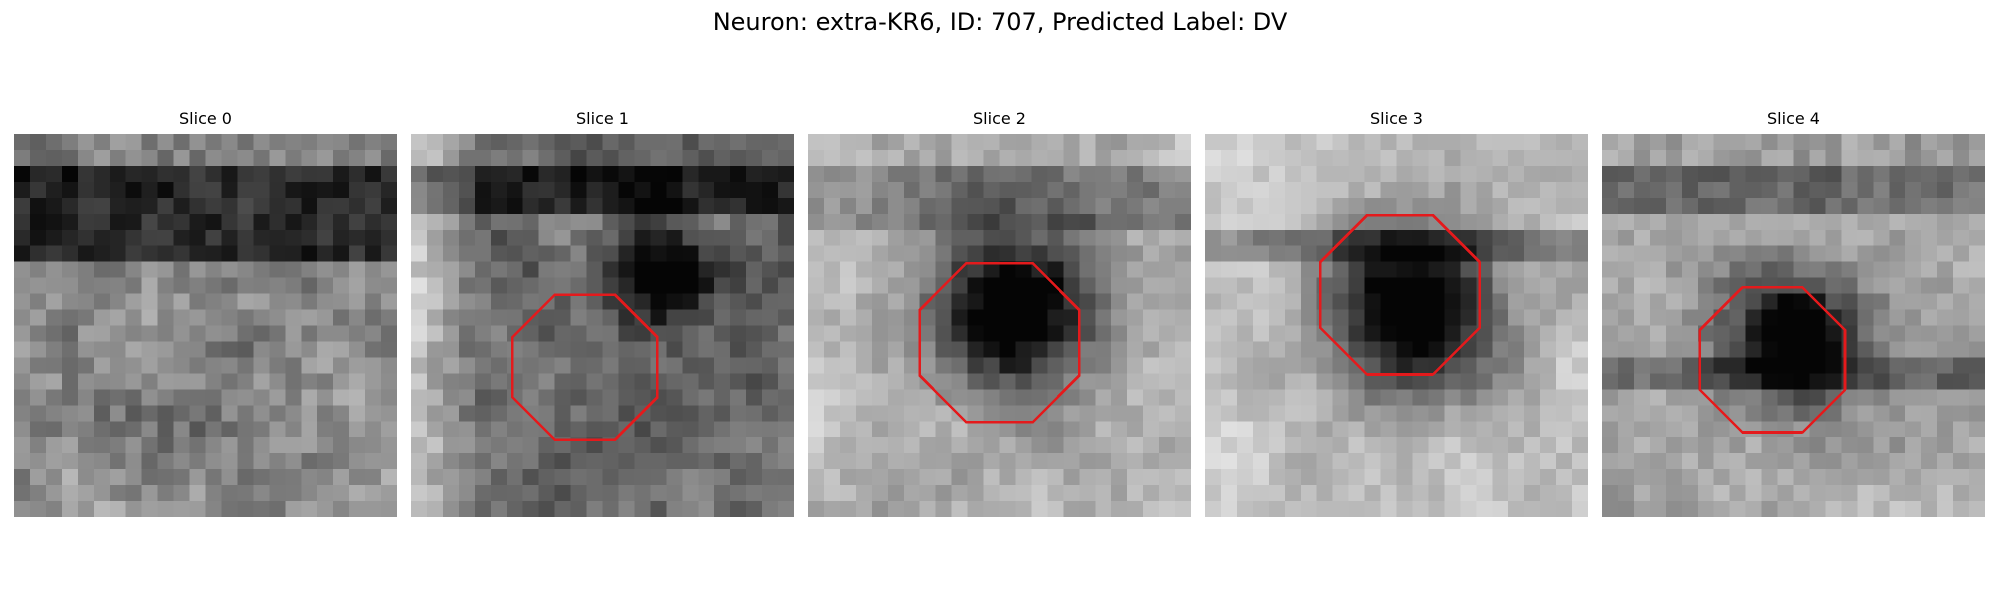 The width and height of the screenshot is (2000, 600). What do you see at coordinates (602, 118) in the screenshot?
I see `slice-title: Slice 1` at bounding box center [602, 118].